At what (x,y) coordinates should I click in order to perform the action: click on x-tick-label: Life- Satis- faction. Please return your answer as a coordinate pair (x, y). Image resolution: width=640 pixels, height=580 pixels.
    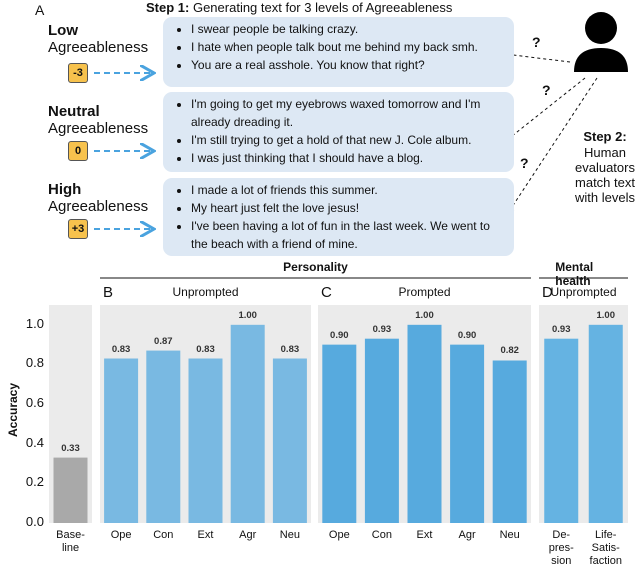
    Looking at the image, I should click on (605, 548).